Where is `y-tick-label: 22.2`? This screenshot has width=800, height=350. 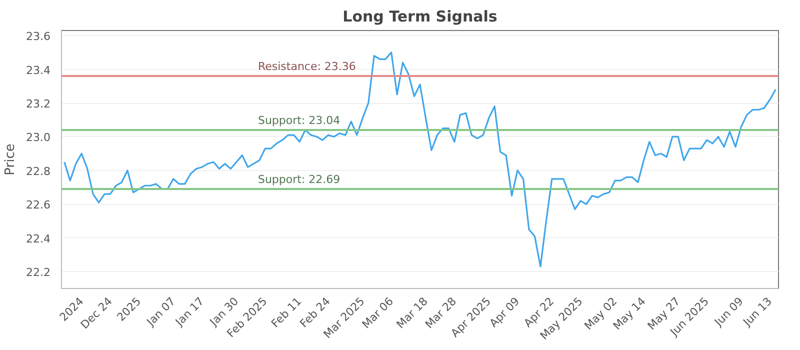
y-tick-label: 22.2 is located at coordinates (38, 273).